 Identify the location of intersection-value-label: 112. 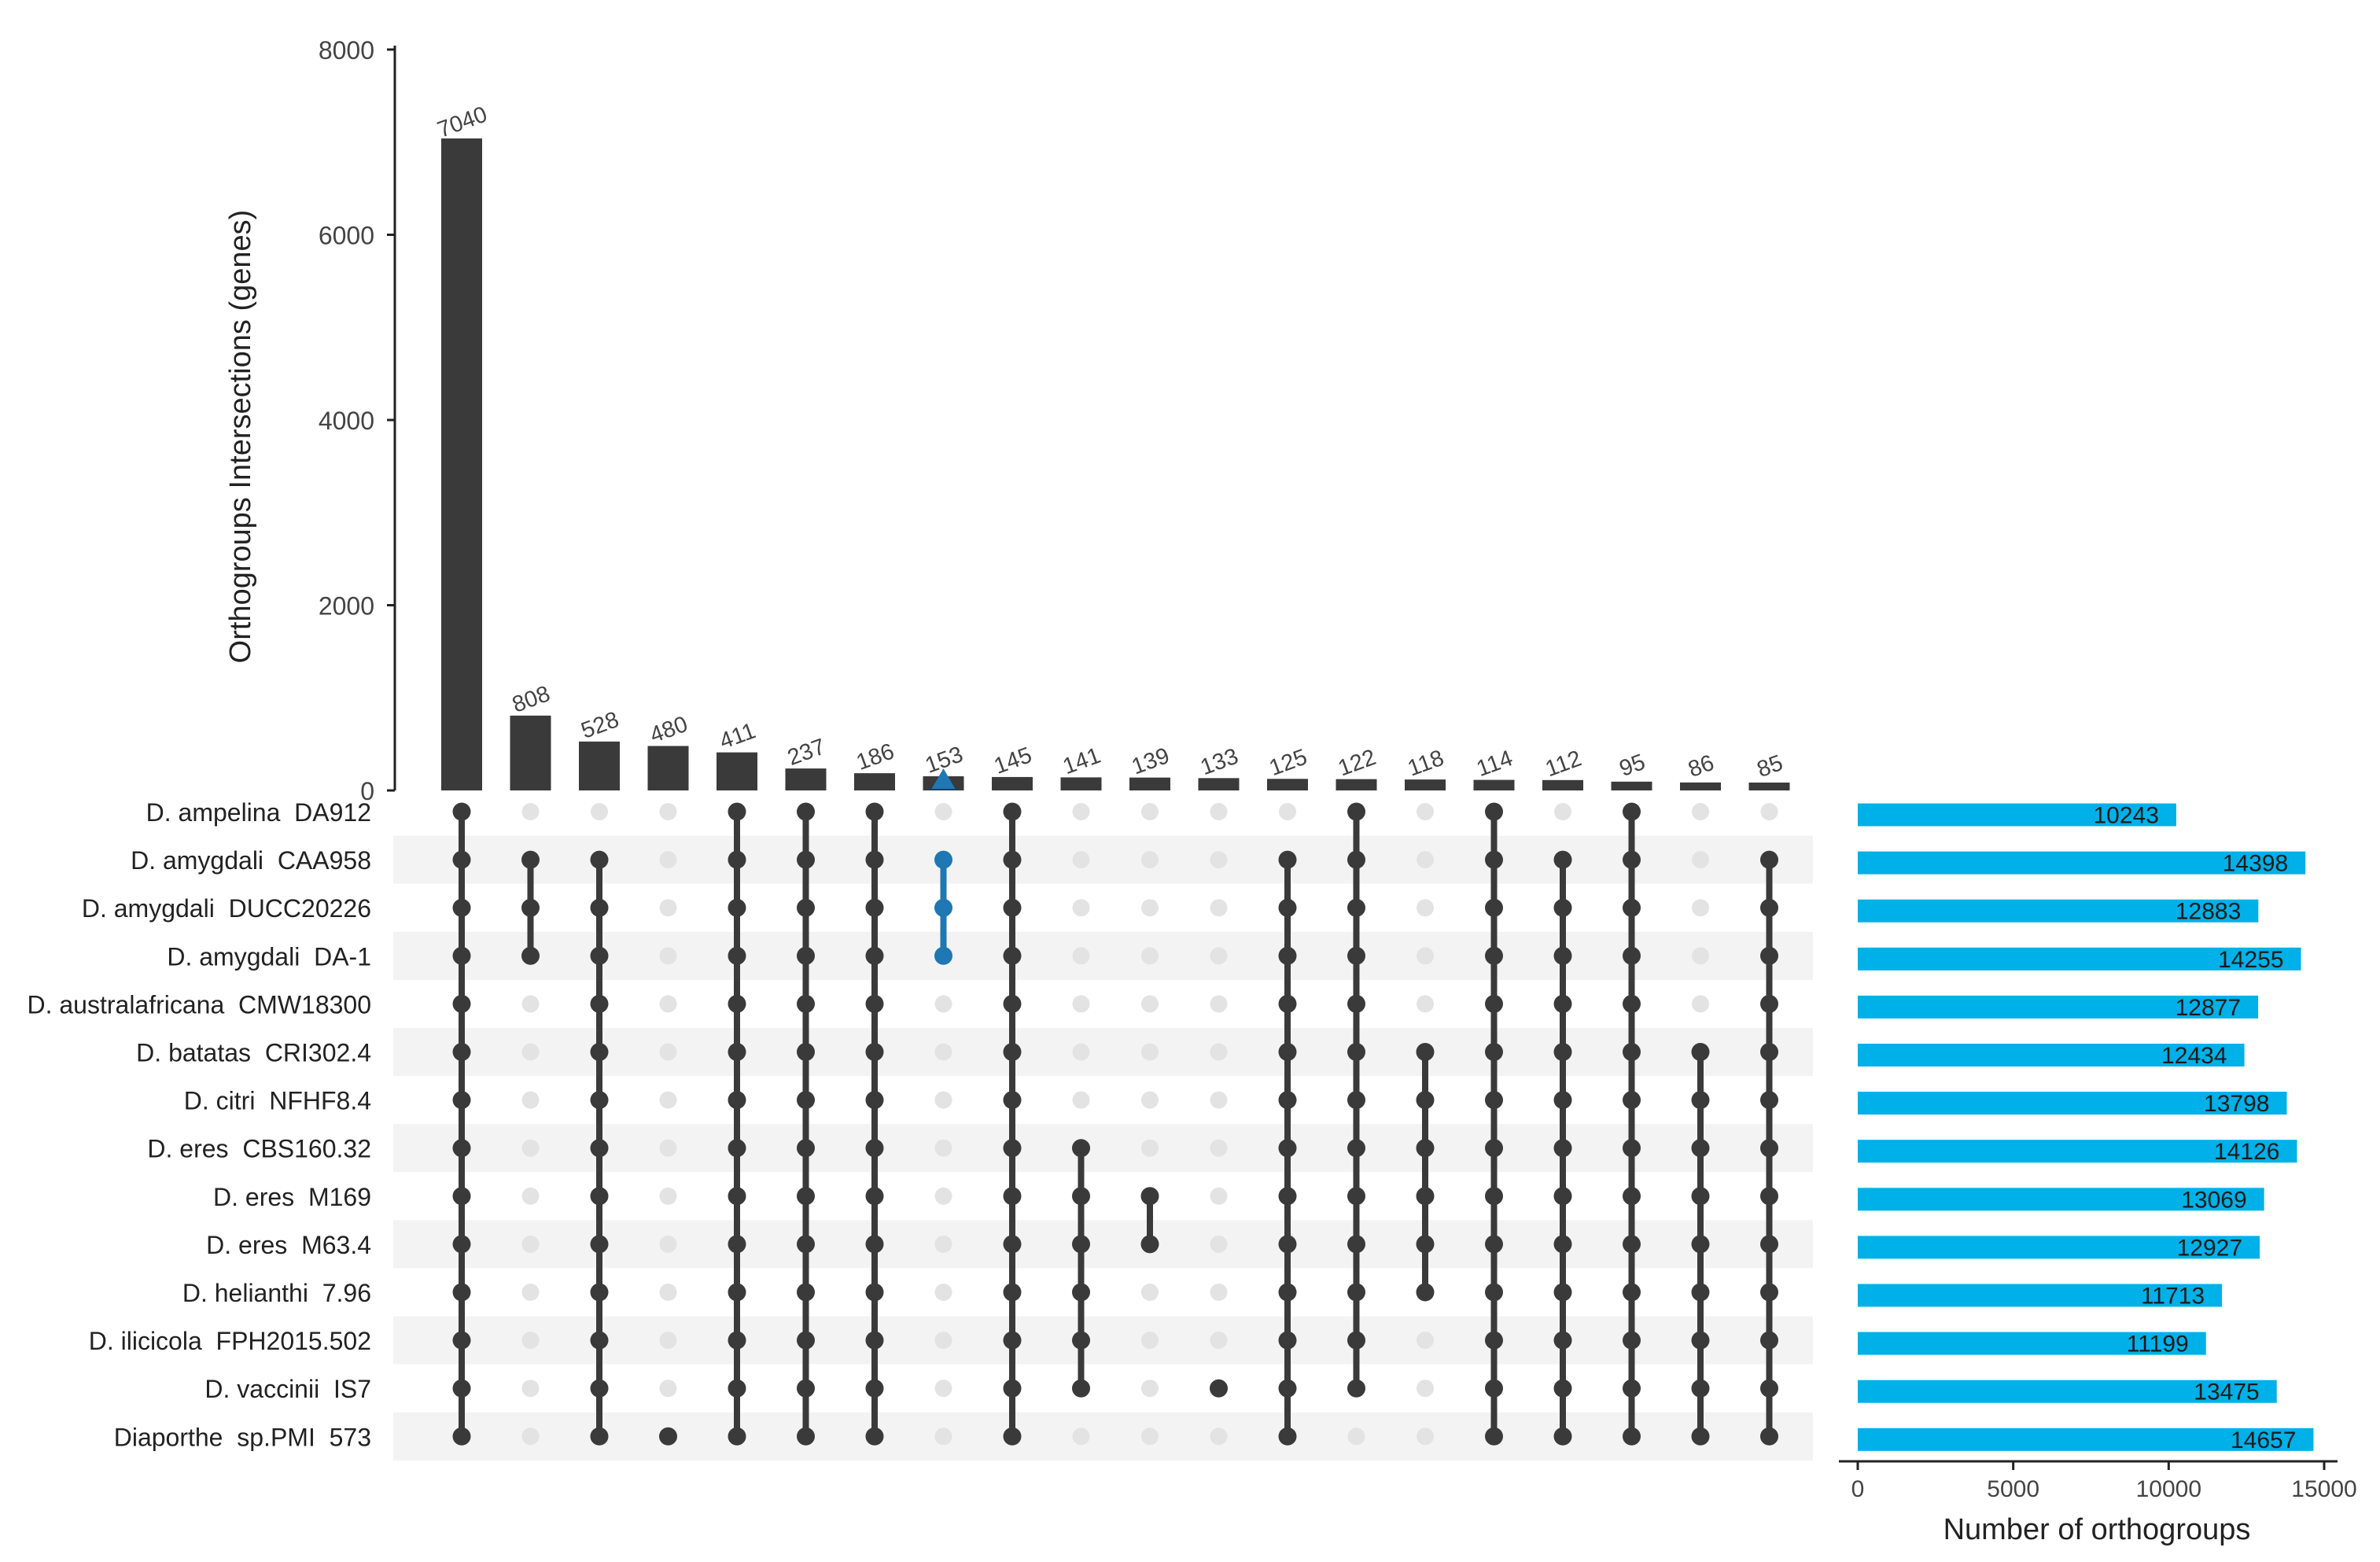
(1563, 764).